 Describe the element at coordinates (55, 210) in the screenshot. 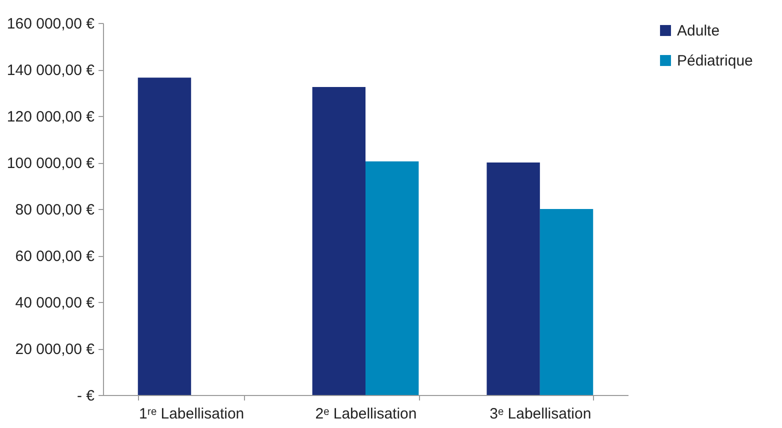

I see `y-tick-label: 80 000,00 €` at that location.